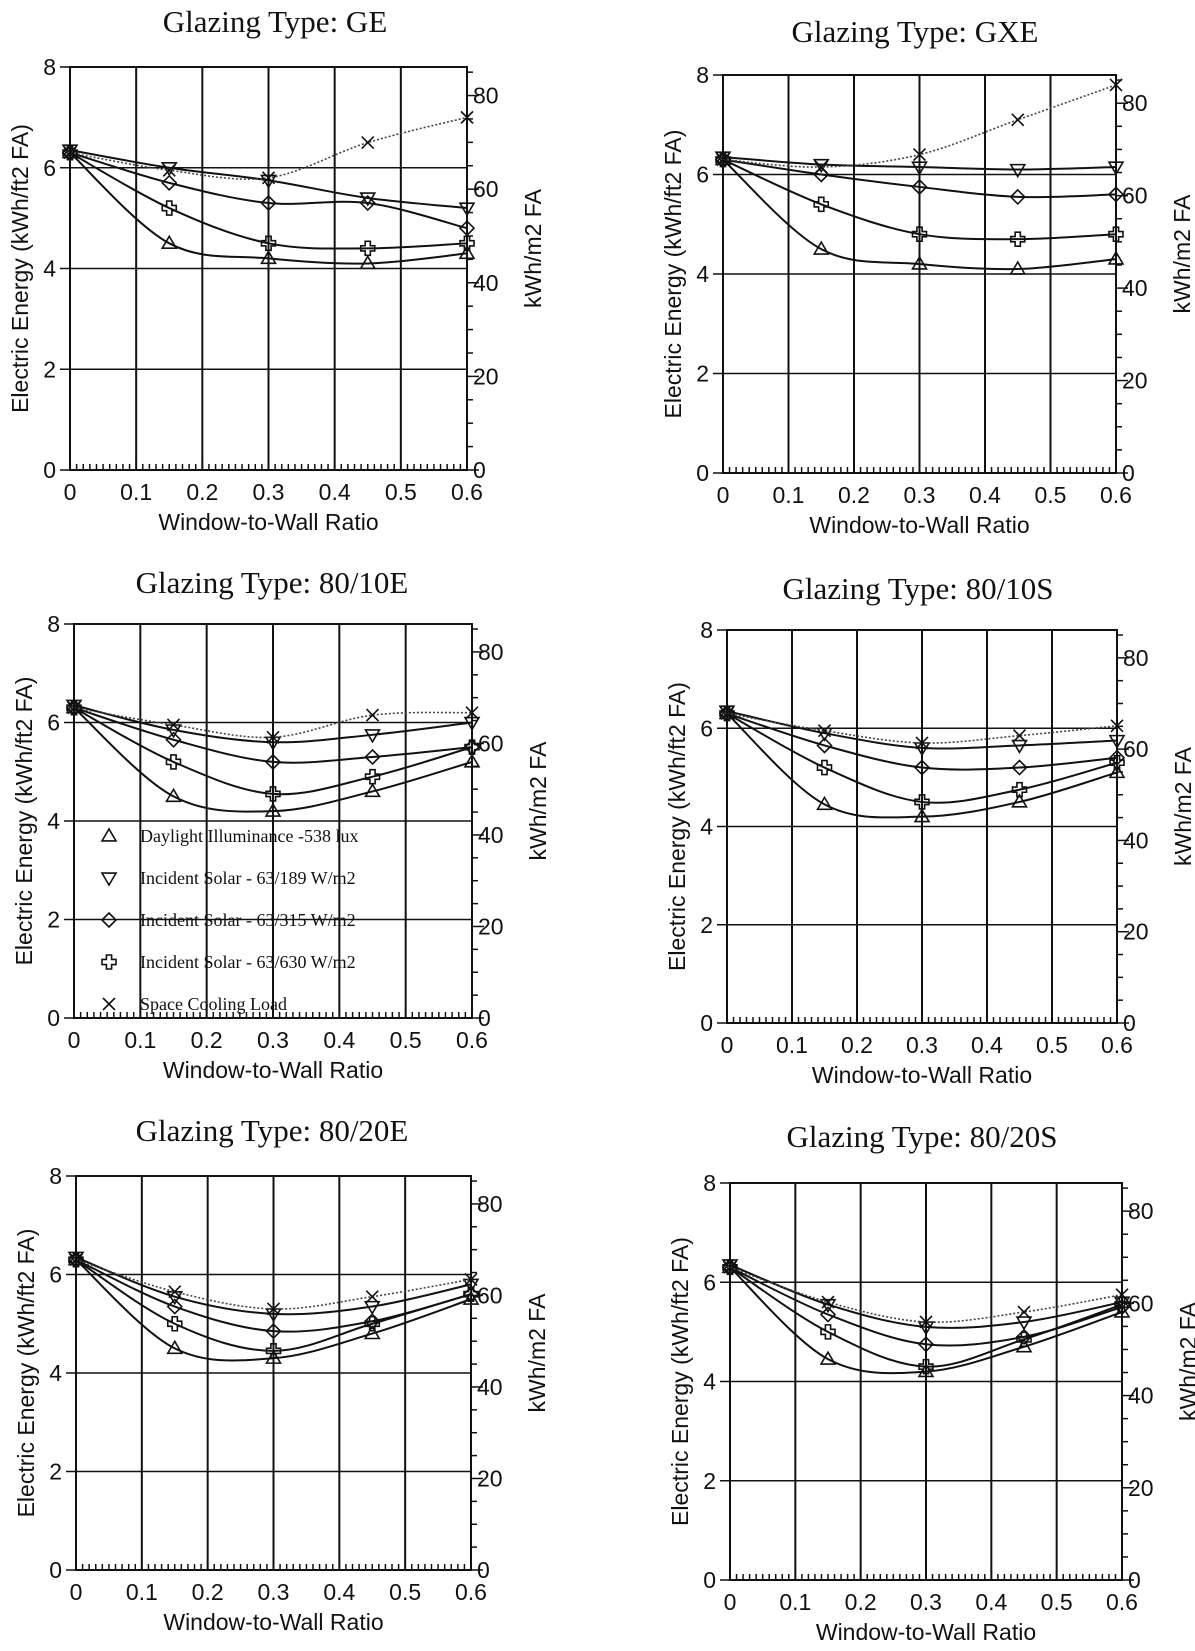 This screenshot has height=1651, width=1195. Describe the element at coordinates (248, 878) in the screenshot. I see `legend-label: Incident Solar - 63/189 W/m2` at that location.